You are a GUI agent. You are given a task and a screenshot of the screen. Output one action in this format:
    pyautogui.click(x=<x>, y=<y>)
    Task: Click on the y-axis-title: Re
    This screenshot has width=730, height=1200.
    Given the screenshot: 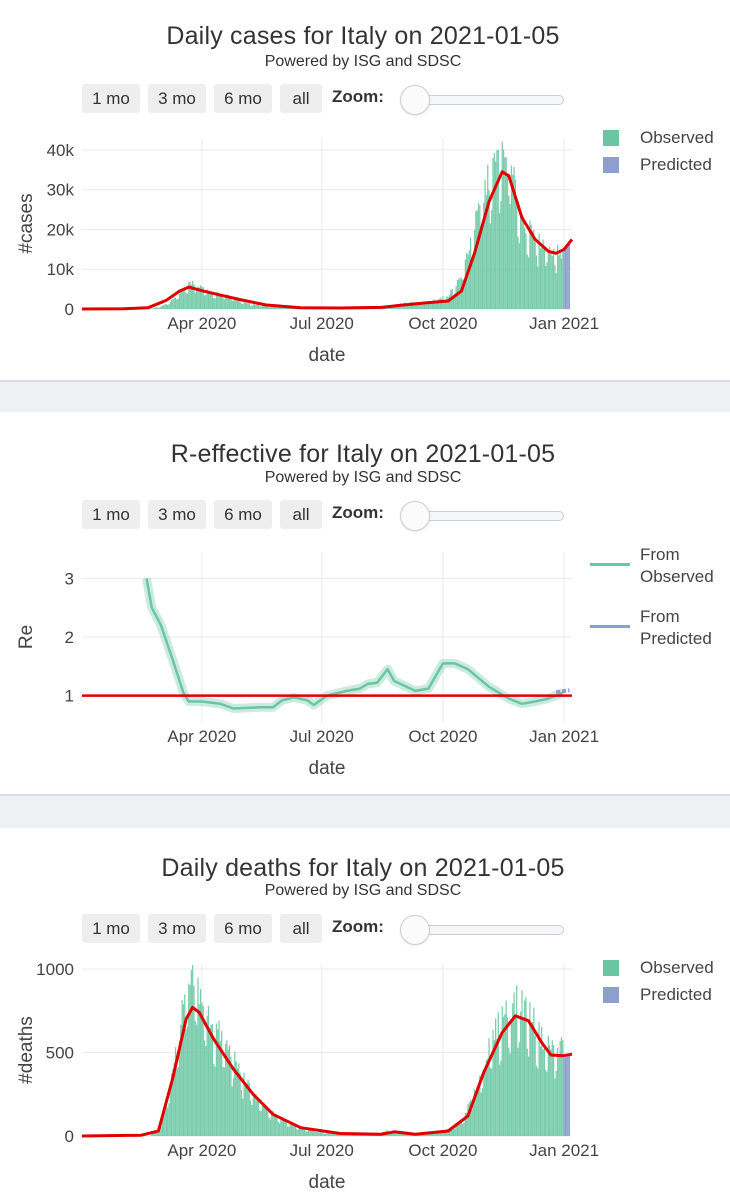 What is the action you would take?
    pyautogui.click(x=26, y=637)
    